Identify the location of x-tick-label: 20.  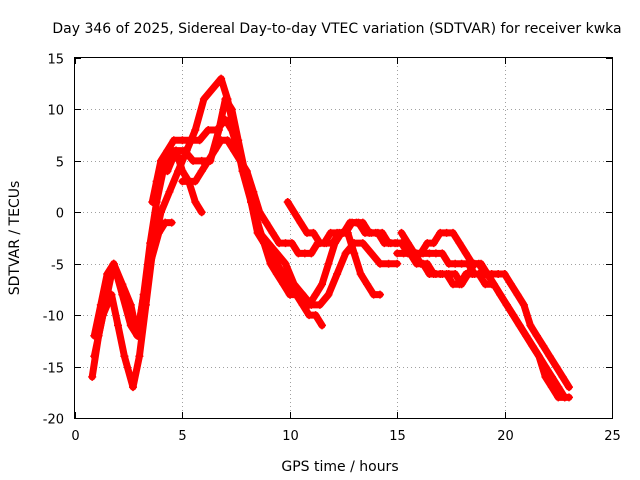
(505, 436).